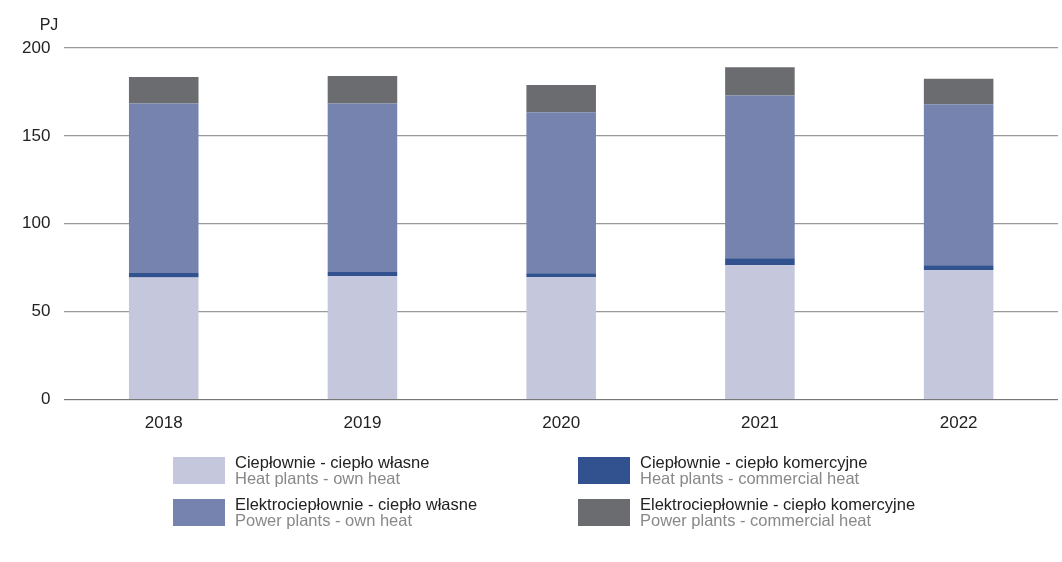  I want to click on y-tick-label: 100, so click(36, 223).